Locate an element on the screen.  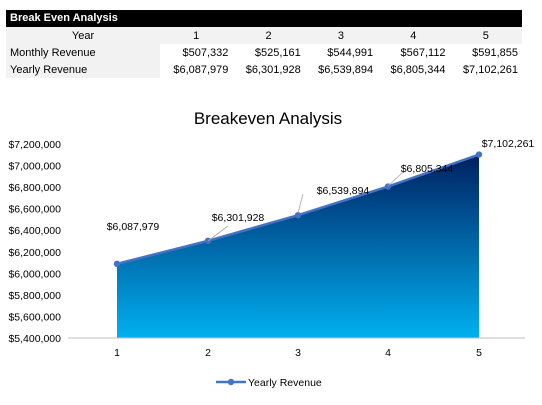
value-cell: $525,161 is located at coordinates (277, 52).